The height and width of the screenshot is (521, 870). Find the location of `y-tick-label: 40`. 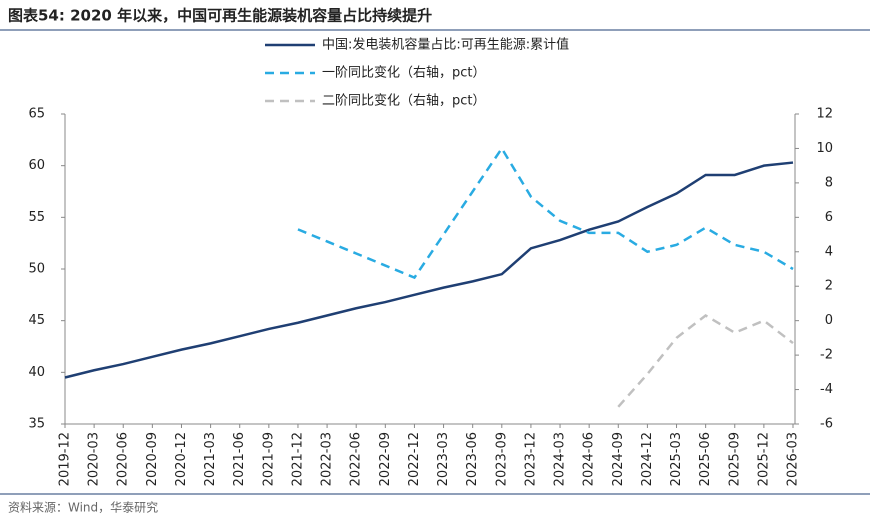

y-tick-label: 40 is located at coordinates (36, 372).